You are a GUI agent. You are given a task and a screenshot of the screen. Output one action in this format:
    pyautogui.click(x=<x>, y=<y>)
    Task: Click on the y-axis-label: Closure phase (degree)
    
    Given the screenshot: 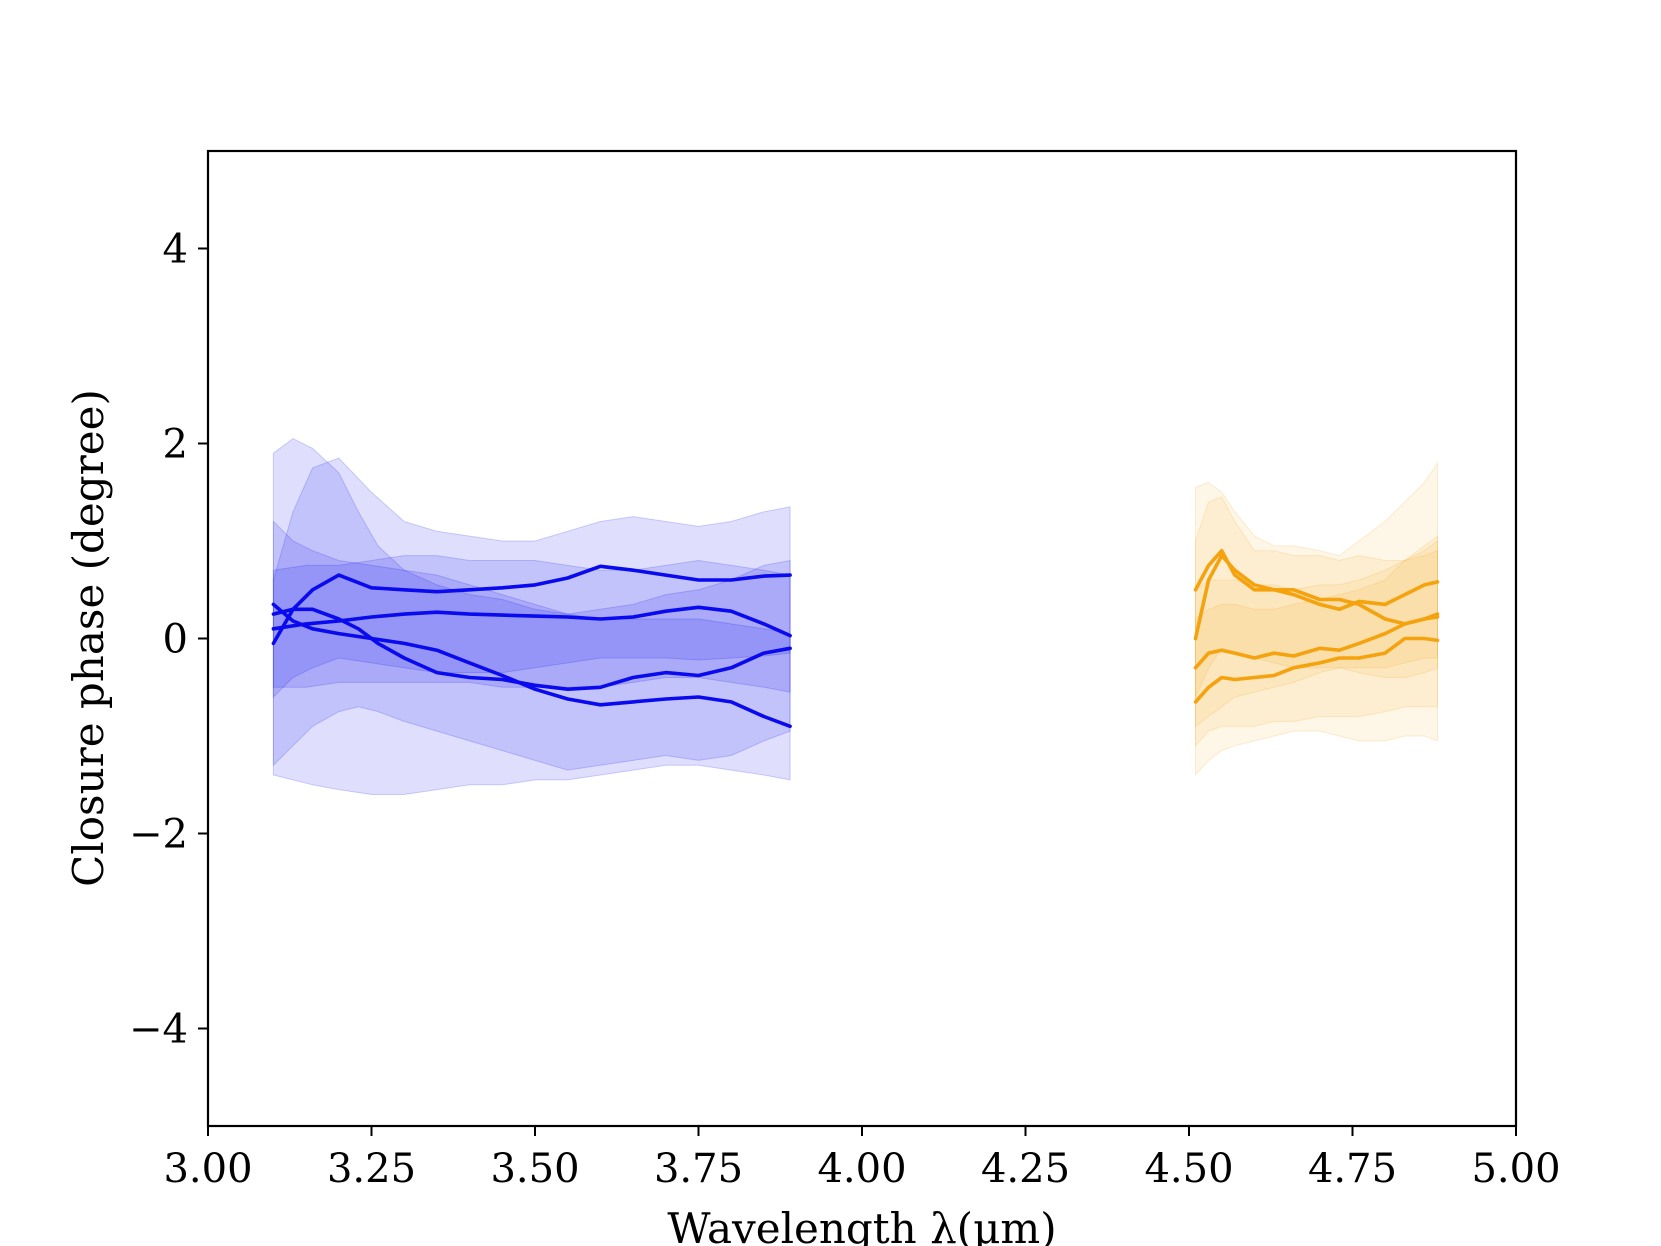 What is the action you would take?
    pyautogui.click(x=88, y=638)
    